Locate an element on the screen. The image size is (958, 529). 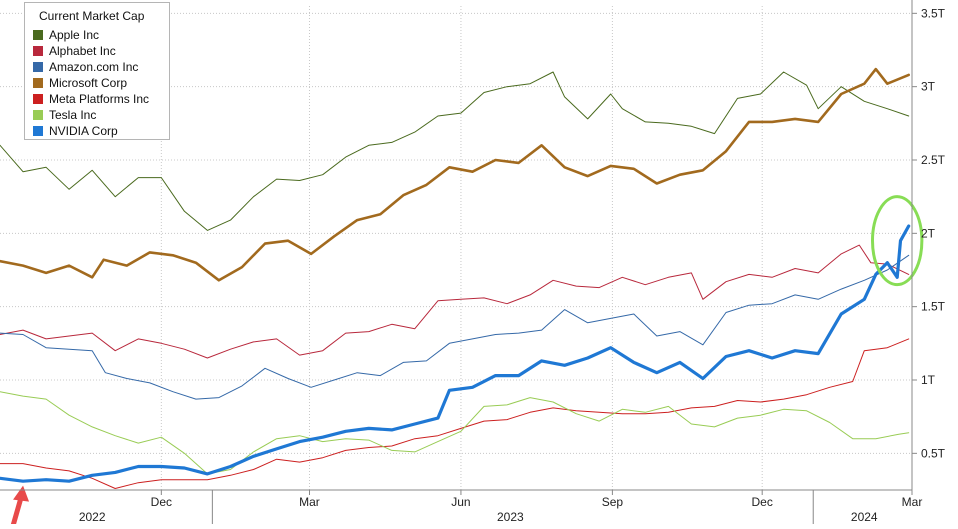
legend-label: NVIDIA Corp is located at coordinates (83, 130).